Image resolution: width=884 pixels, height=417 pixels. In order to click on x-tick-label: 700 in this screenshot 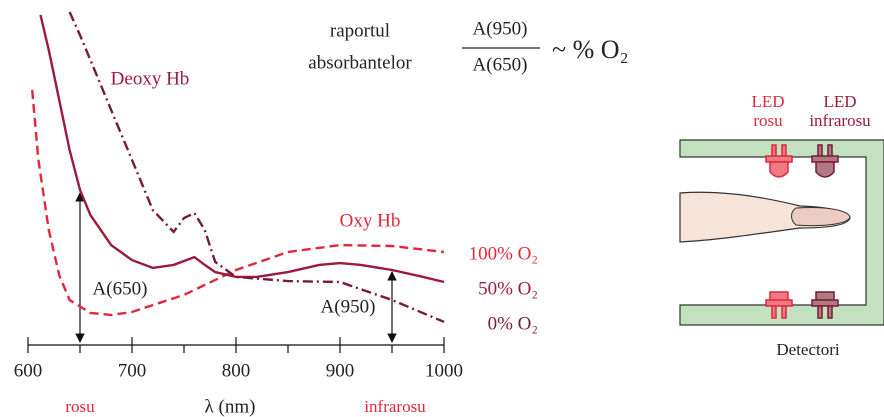, I will do `click(132, 370)`.